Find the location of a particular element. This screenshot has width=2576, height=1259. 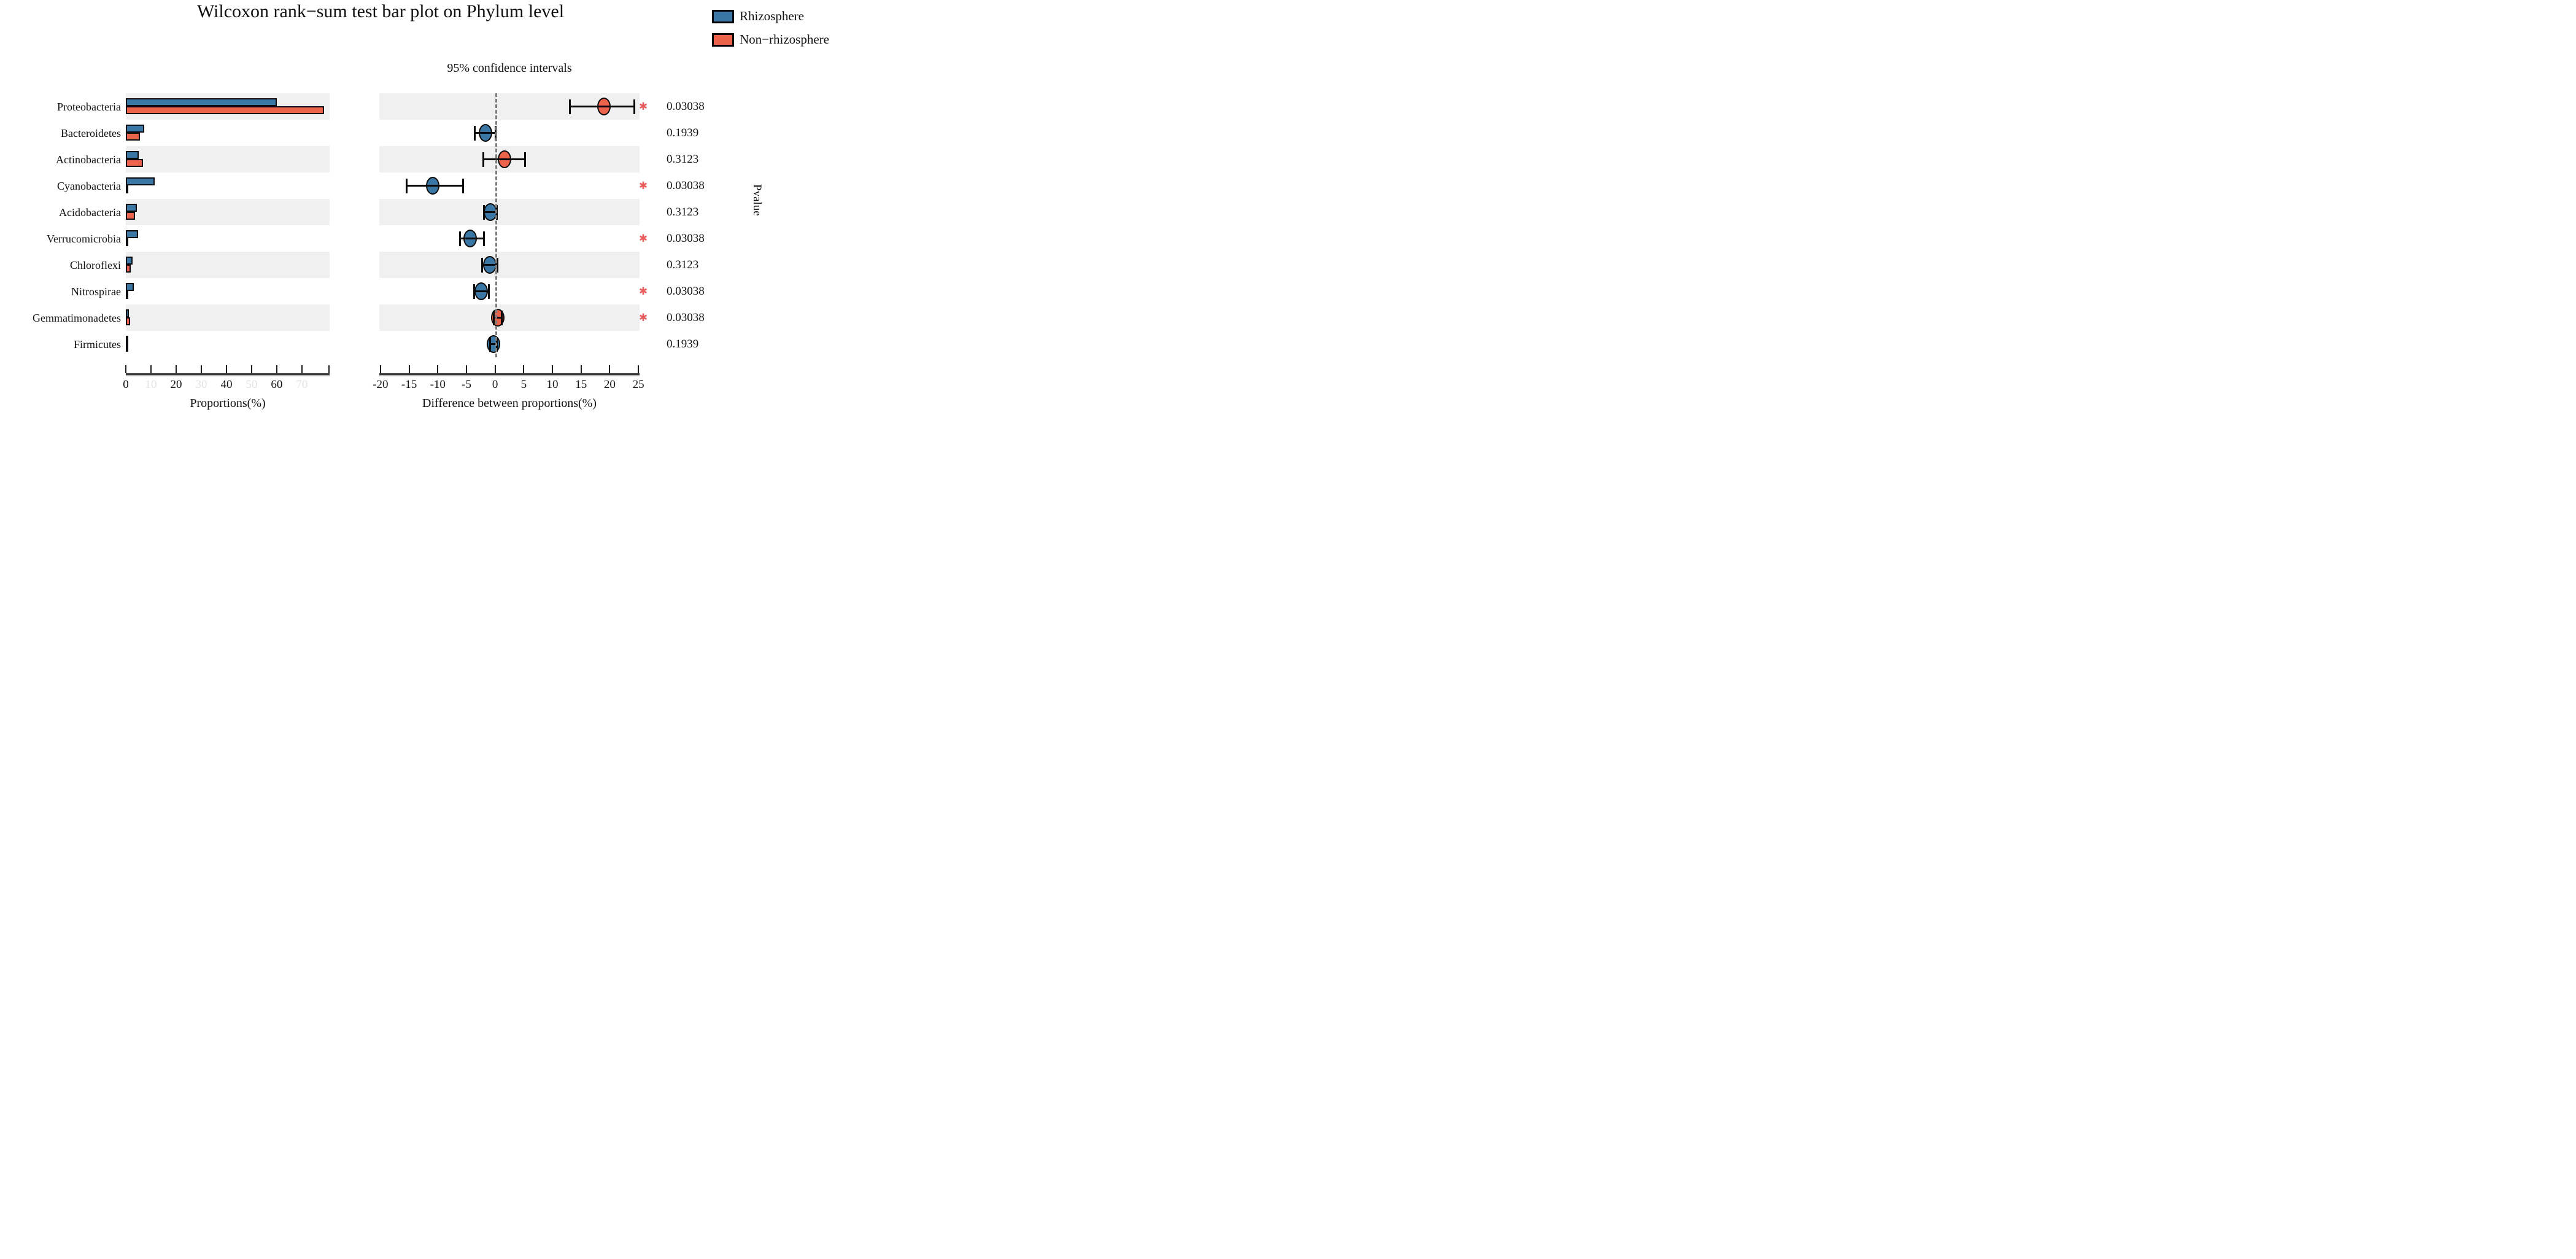

proportions-x-axis is located at coordinates (227, 369).